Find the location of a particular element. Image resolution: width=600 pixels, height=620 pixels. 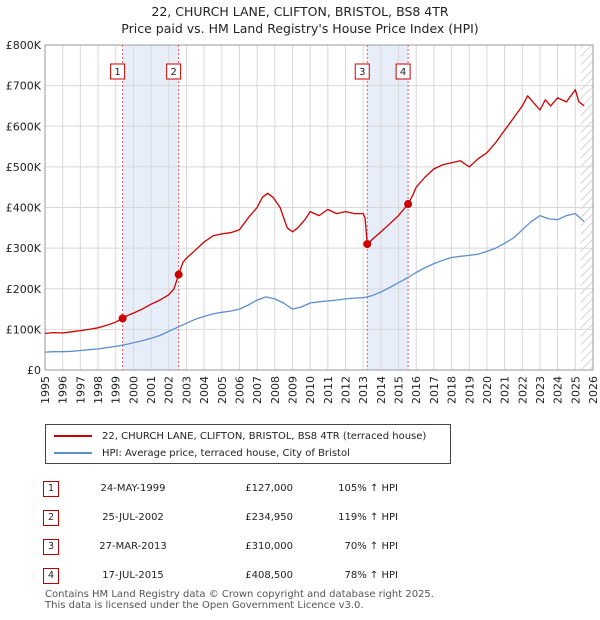

y-tick-label: £100K is located at coordinates (24, 329).